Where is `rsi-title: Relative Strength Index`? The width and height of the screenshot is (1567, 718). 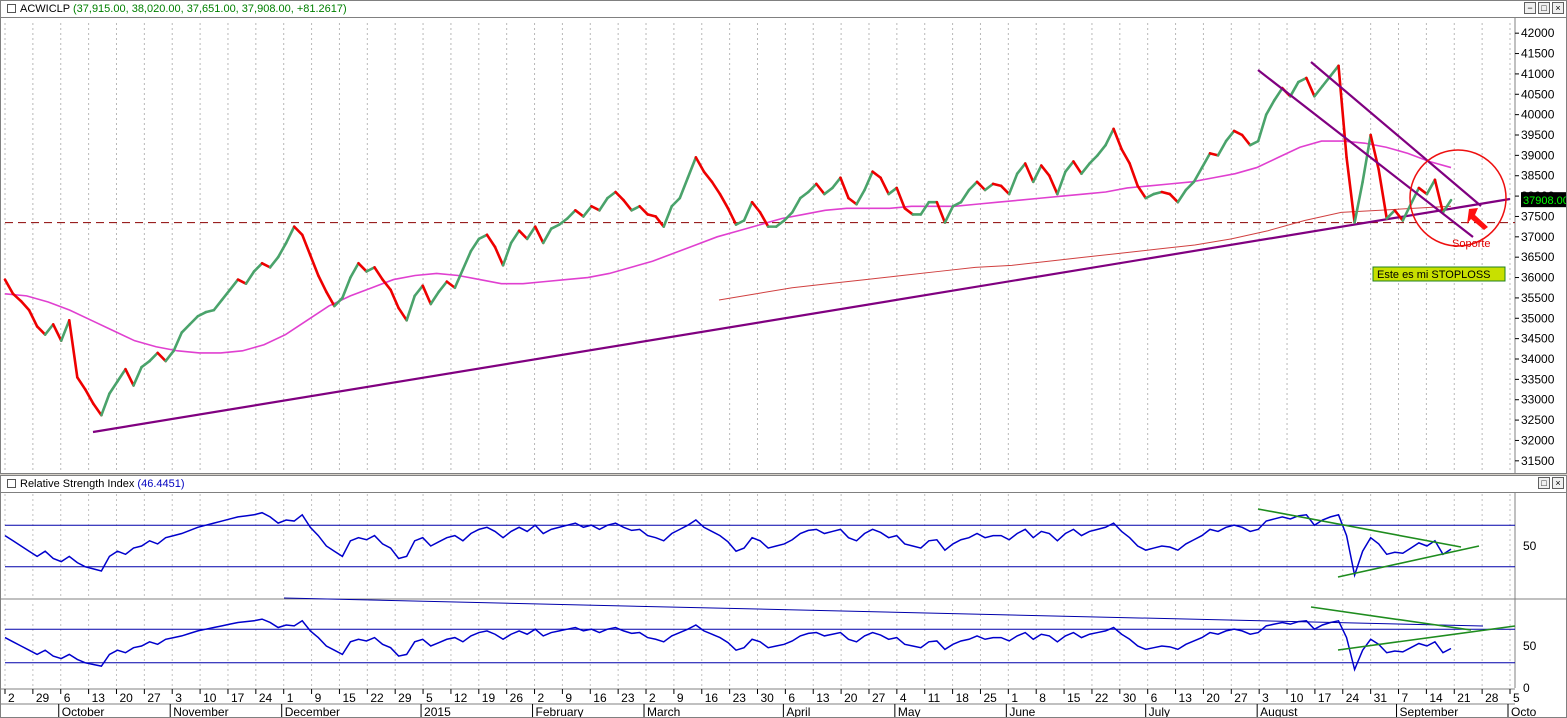 rsi-title: Relative Strength Index is located at coordinates (77, 484).